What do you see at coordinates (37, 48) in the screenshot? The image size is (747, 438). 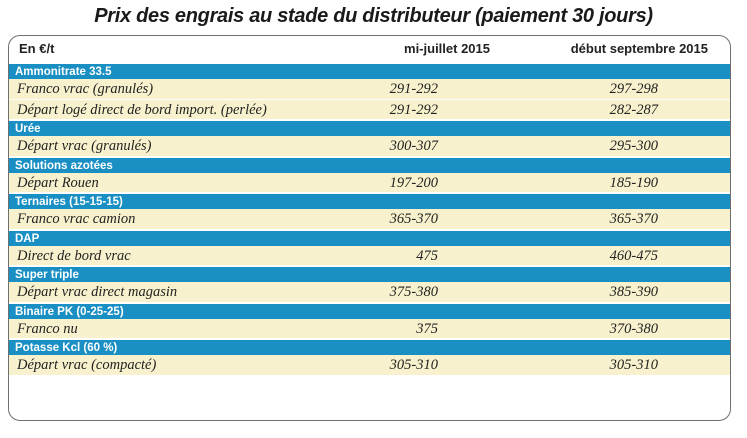 I see `unit-header: En €/t` at bounding box center [37, 48].